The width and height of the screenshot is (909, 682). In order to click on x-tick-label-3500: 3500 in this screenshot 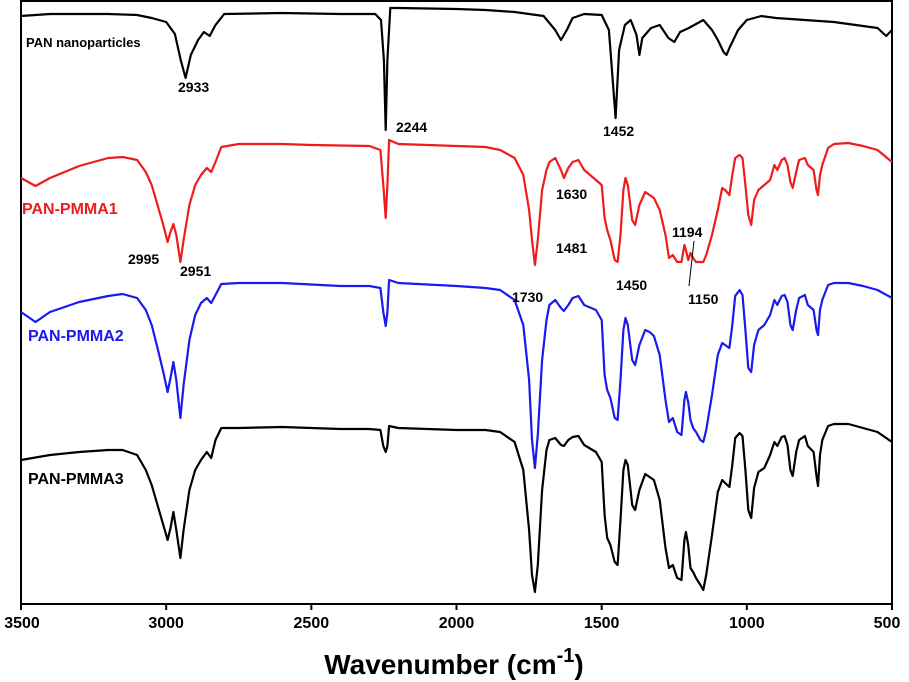, I will do `click(22, 623)`.